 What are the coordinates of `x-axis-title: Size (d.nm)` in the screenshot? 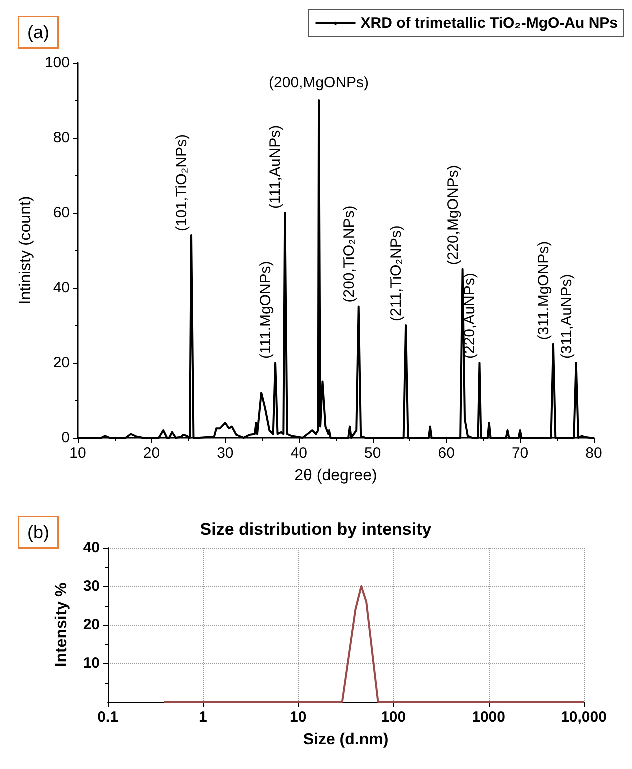 It's located at (346, 740).